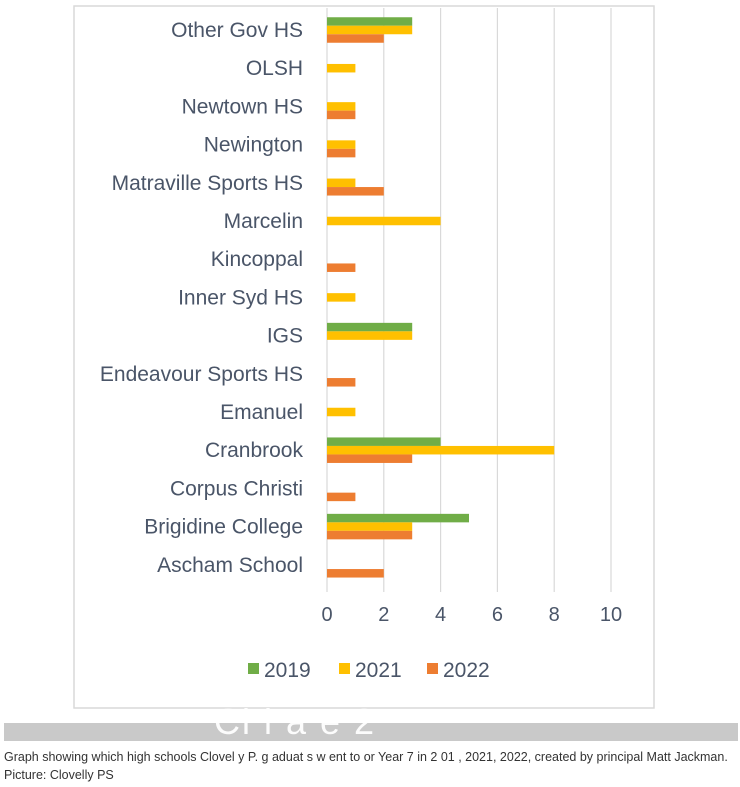 This screenshot has width=740, height=787. I want to click on category-label: Matraville Sports HS, so click(207, 183).